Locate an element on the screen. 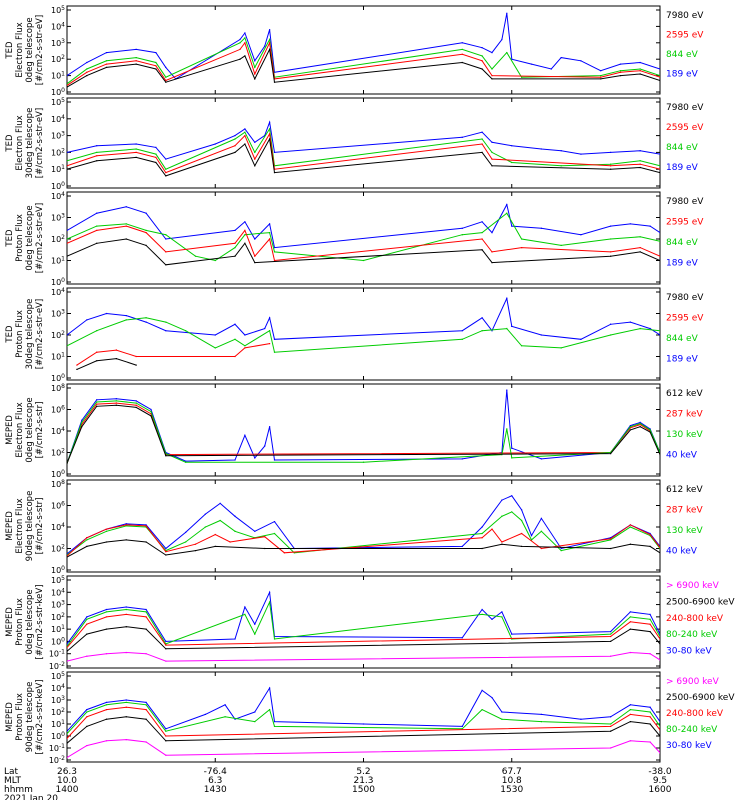 This screenshot has width=750, height=800. y-tick-label: 10⁻¹ is located at coordinates (57, 654).